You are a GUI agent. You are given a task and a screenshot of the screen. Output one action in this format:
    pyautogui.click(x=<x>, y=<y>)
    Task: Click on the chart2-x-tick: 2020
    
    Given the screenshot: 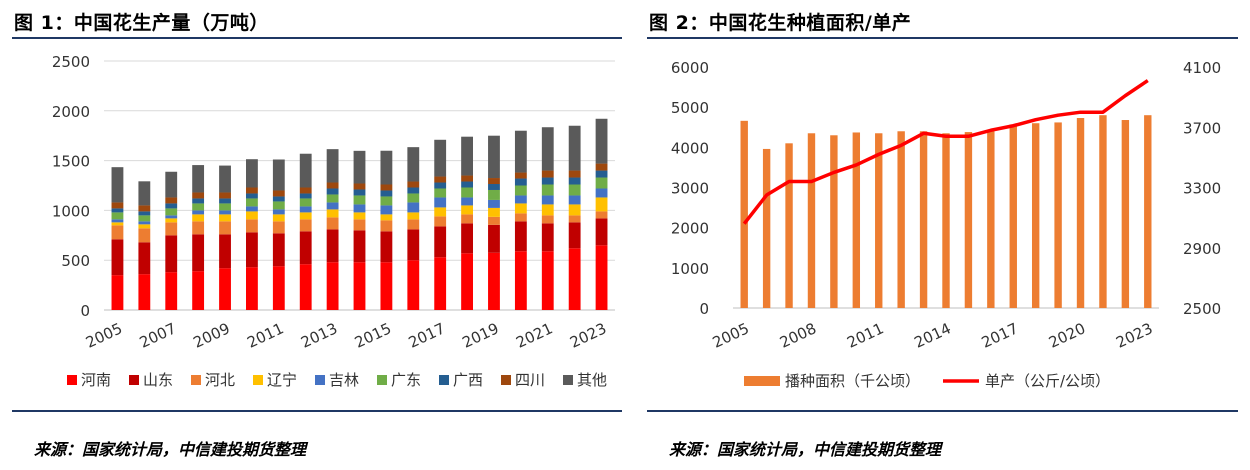 What is the action you would take?
    pyautogui.click(x=1067, y=335)
    